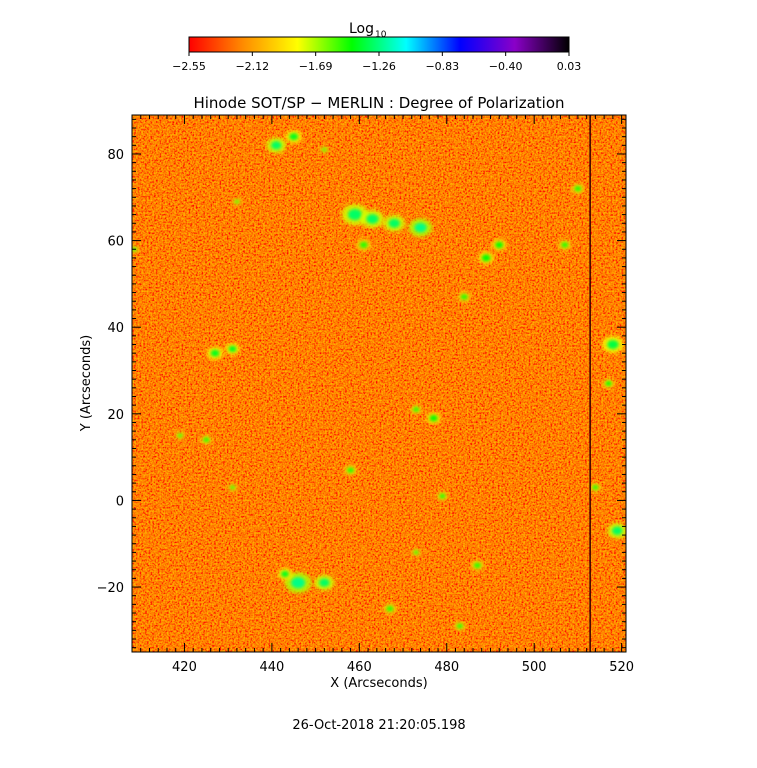  What do you see at coordinates (115, 328) in the screenshot?
I see `y-tick-label: 40` at bounding box center [115, 328].